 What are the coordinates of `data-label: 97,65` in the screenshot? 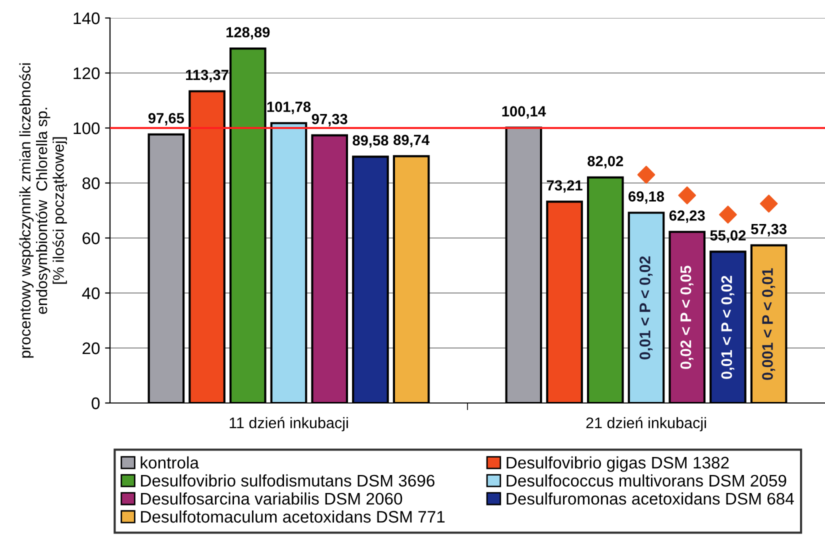 It's located at (166, 119).